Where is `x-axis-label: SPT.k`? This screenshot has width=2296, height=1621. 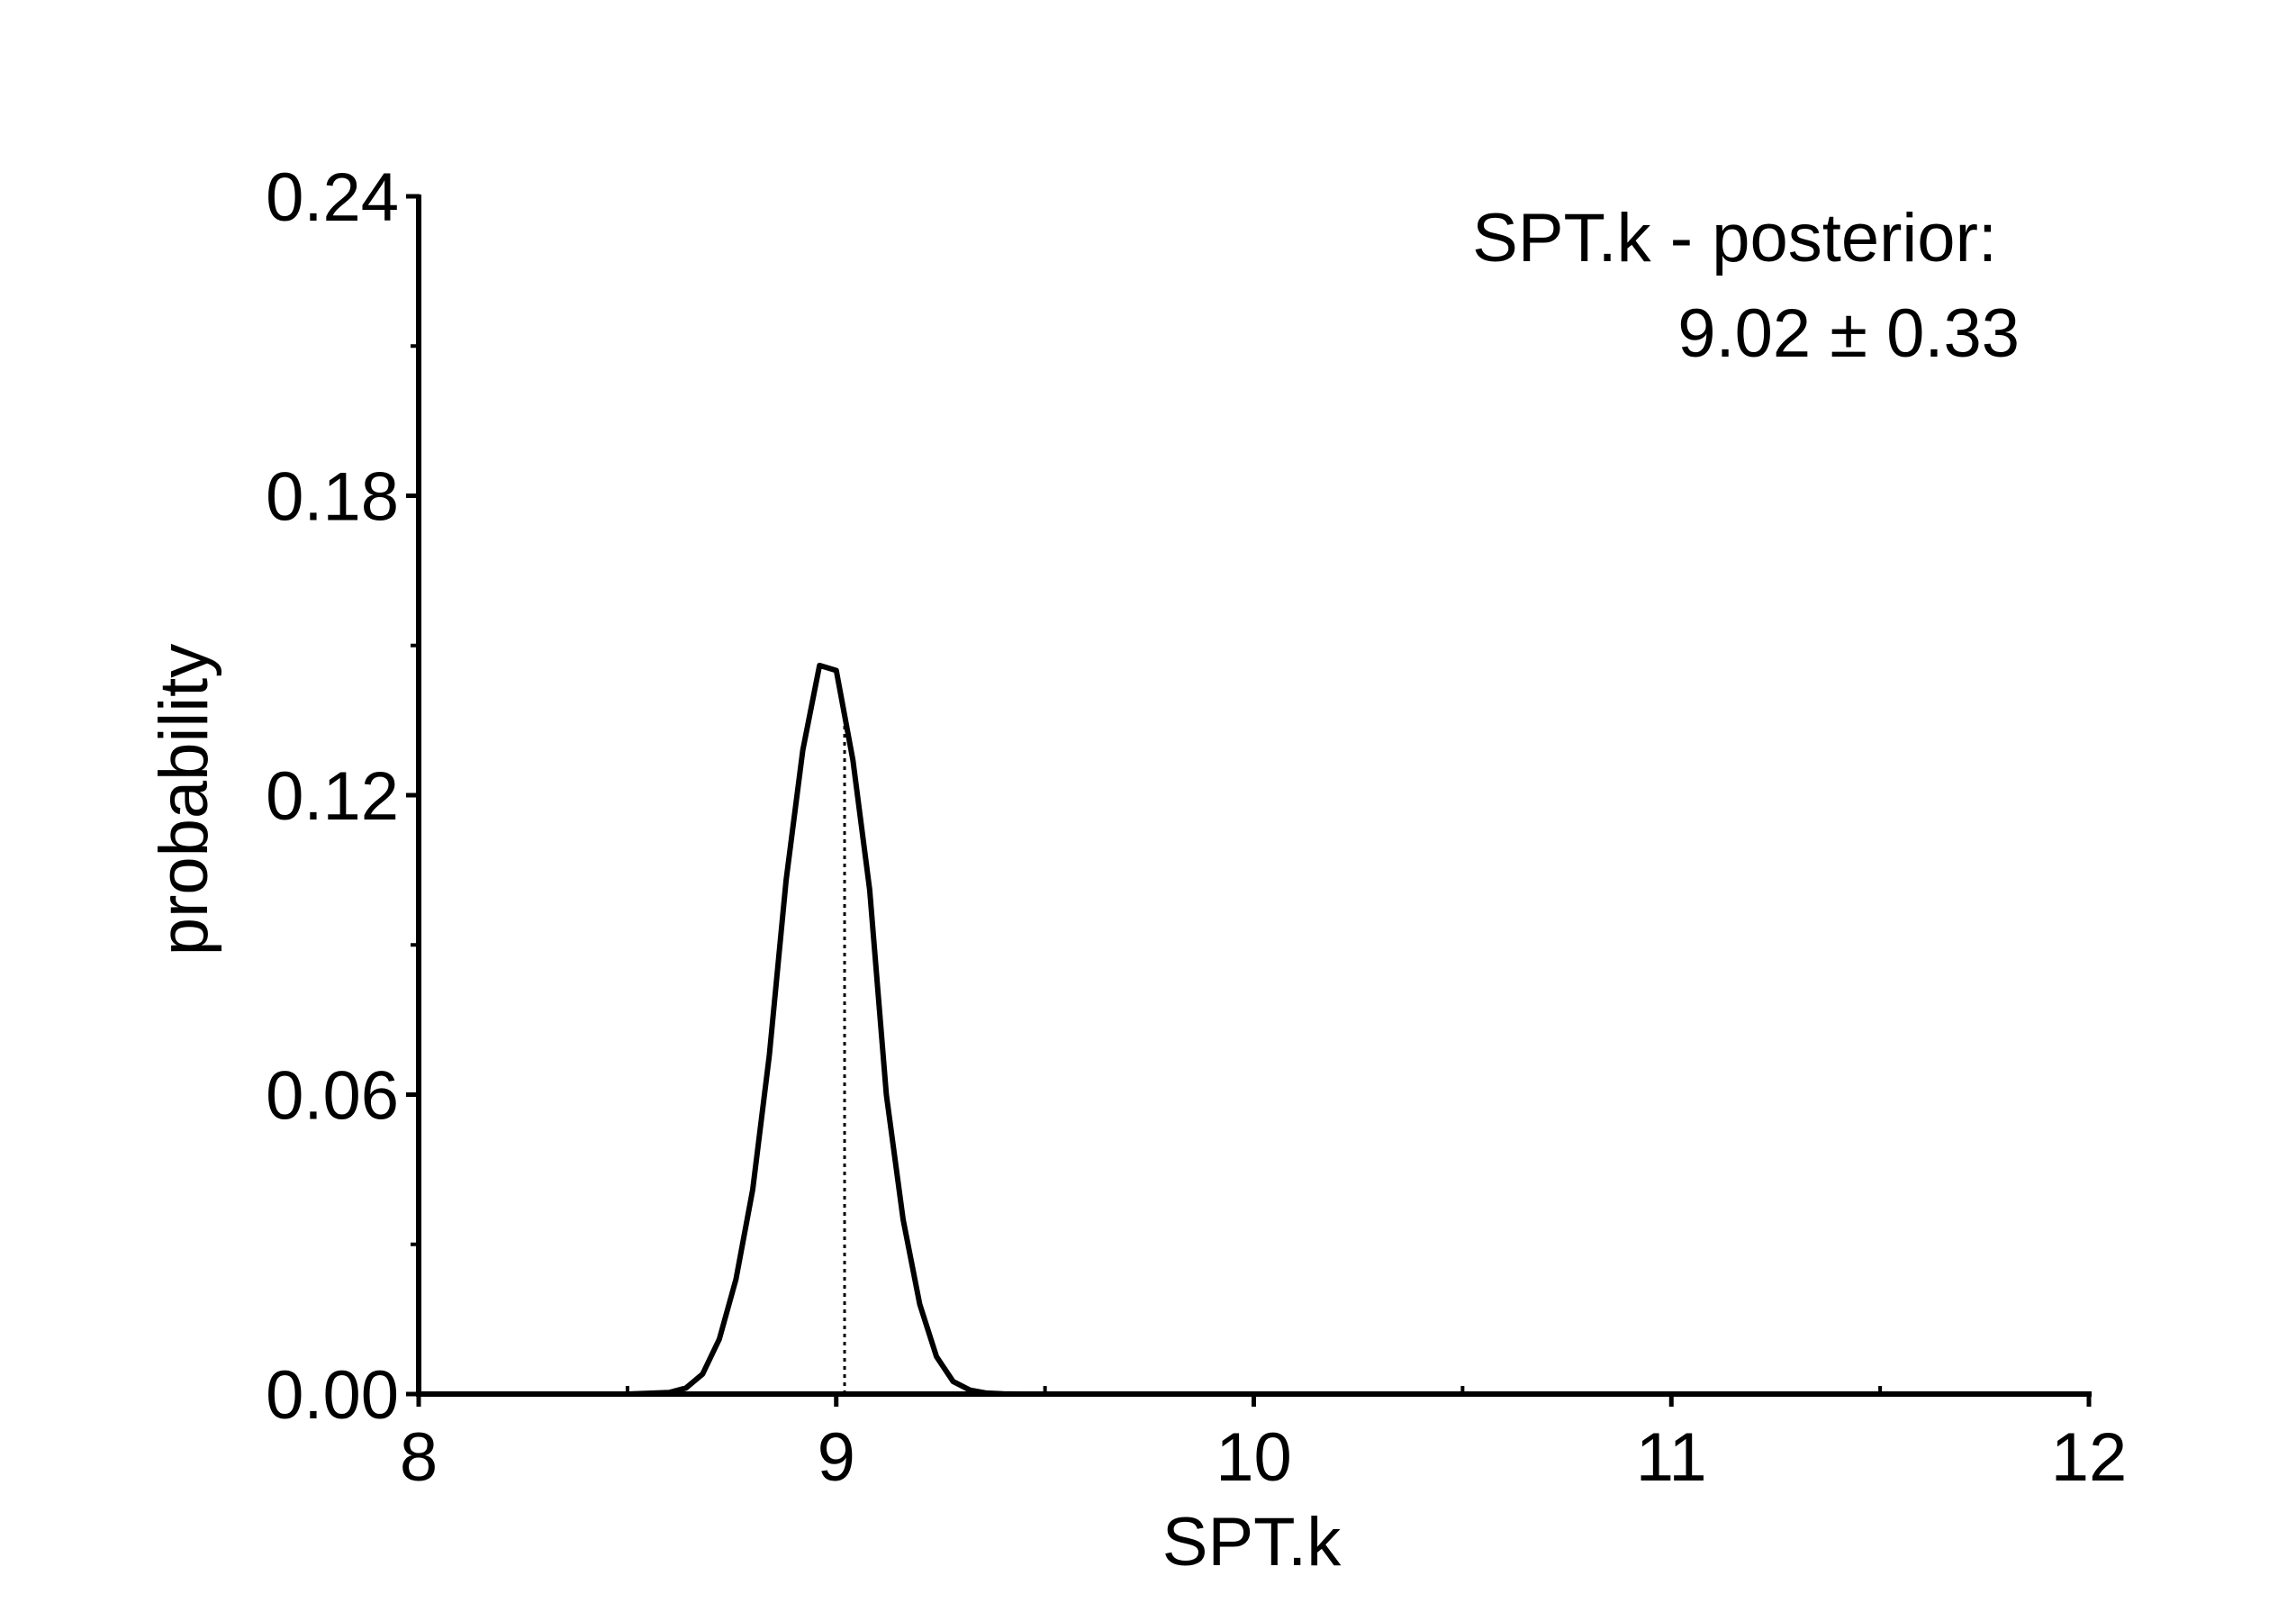
x-axis-label: SPT.k is located at coordinates (1252, 1542).